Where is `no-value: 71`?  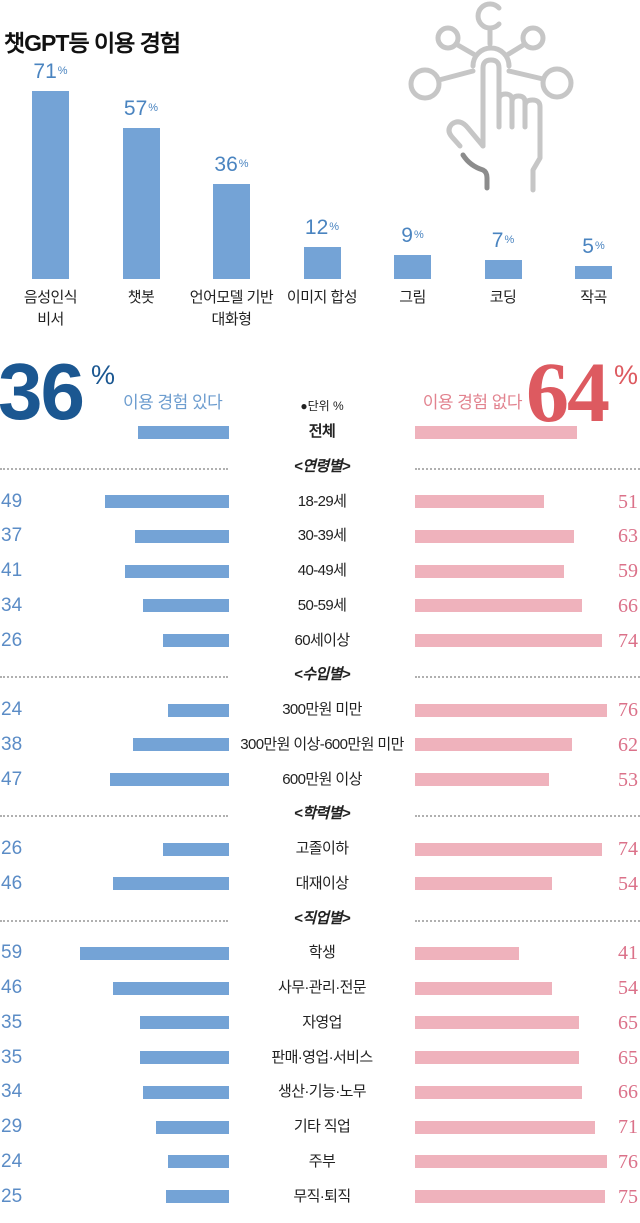 no-value: 71 is located at coordinates (628, 1127).